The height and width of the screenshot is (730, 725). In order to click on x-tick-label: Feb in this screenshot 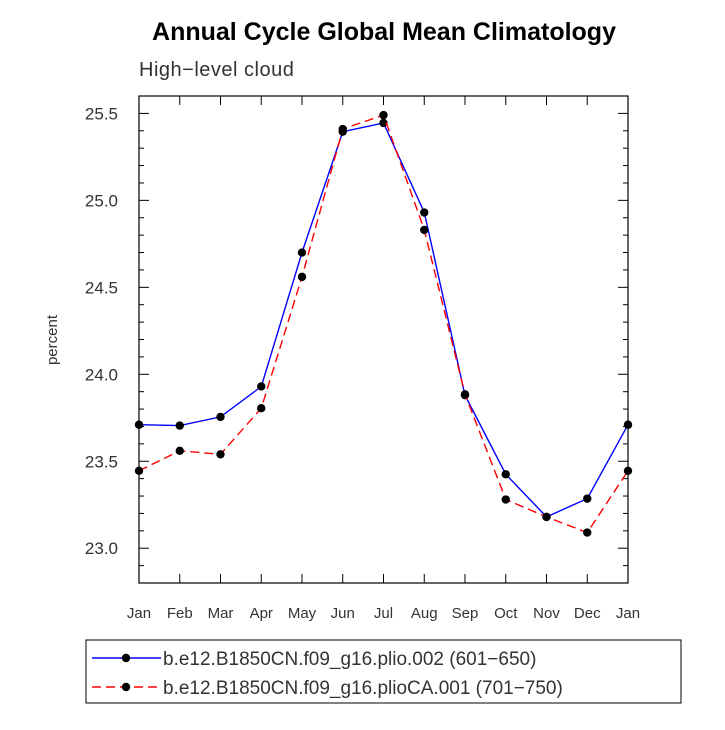, I will do `click(180, 613)`.